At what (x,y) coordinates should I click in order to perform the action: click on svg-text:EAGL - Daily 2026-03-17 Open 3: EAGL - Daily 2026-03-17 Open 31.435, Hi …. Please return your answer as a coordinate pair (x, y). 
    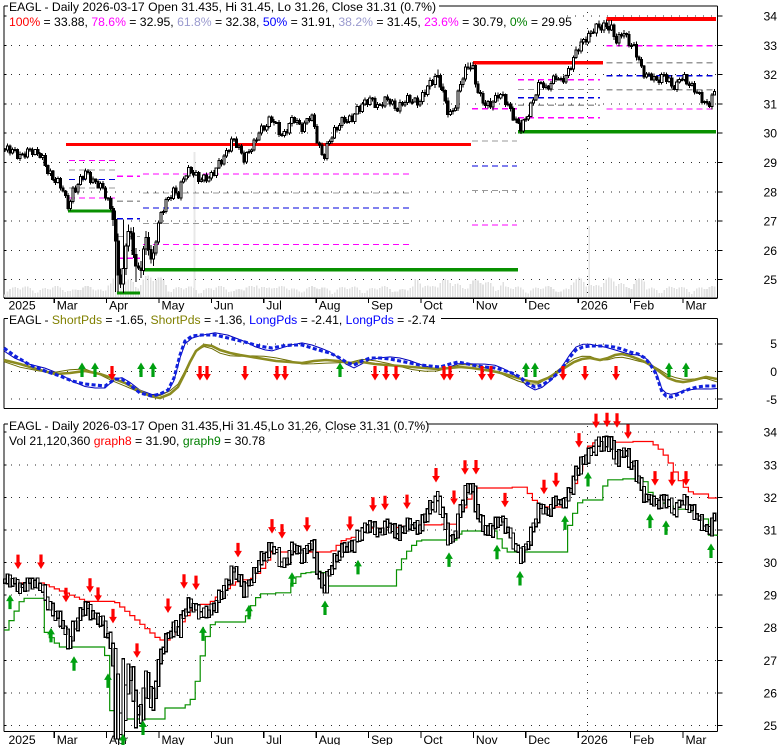
    Looking at the image, I should click on (222, 7).